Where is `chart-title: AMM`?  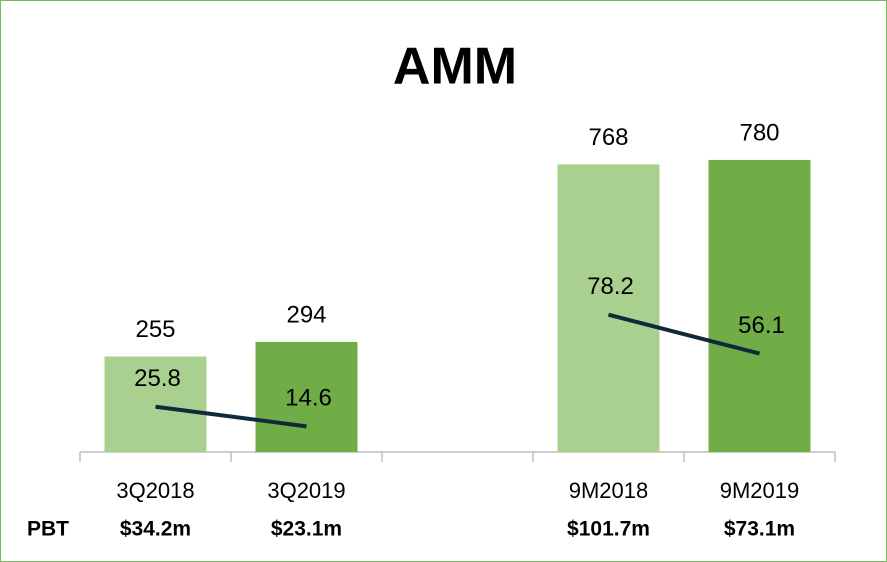 chart-title: AMM is located at coordinates (455, 67).